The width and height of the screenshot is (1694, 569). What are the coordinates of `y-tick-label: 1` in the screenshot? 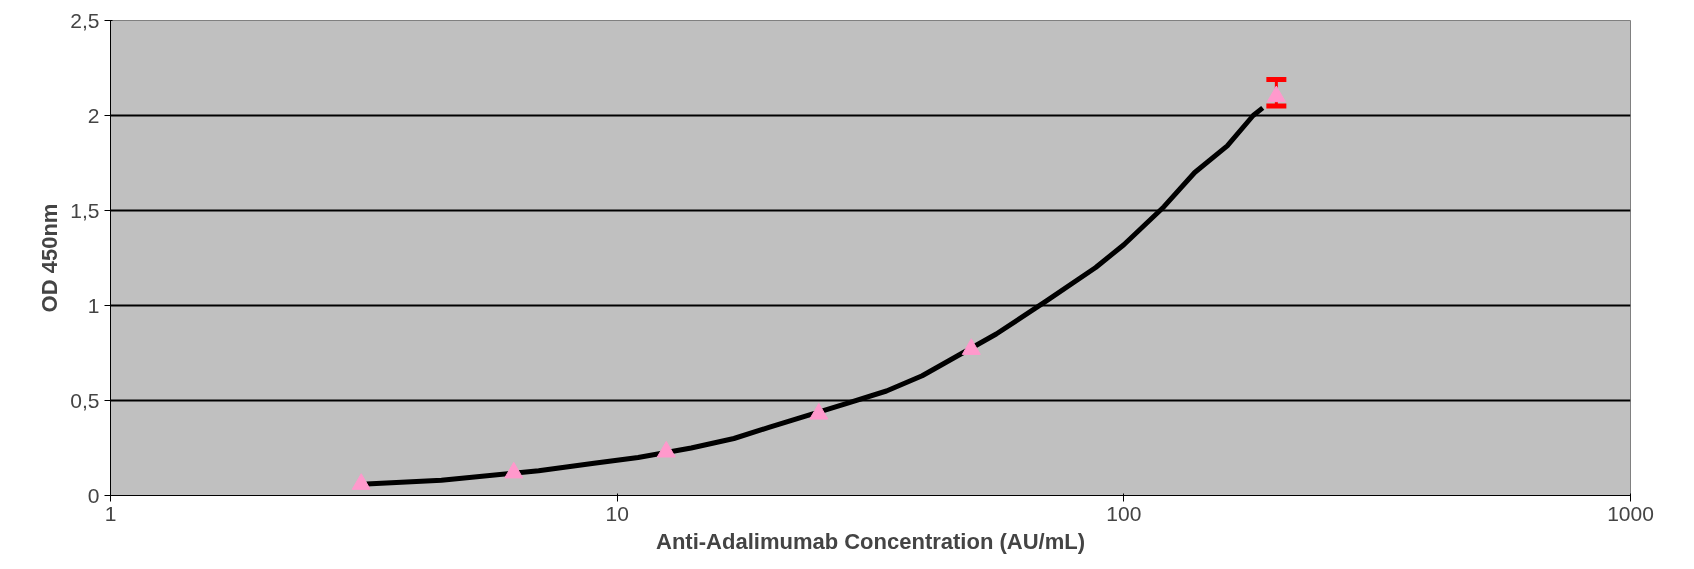 It's located at (93, 305).